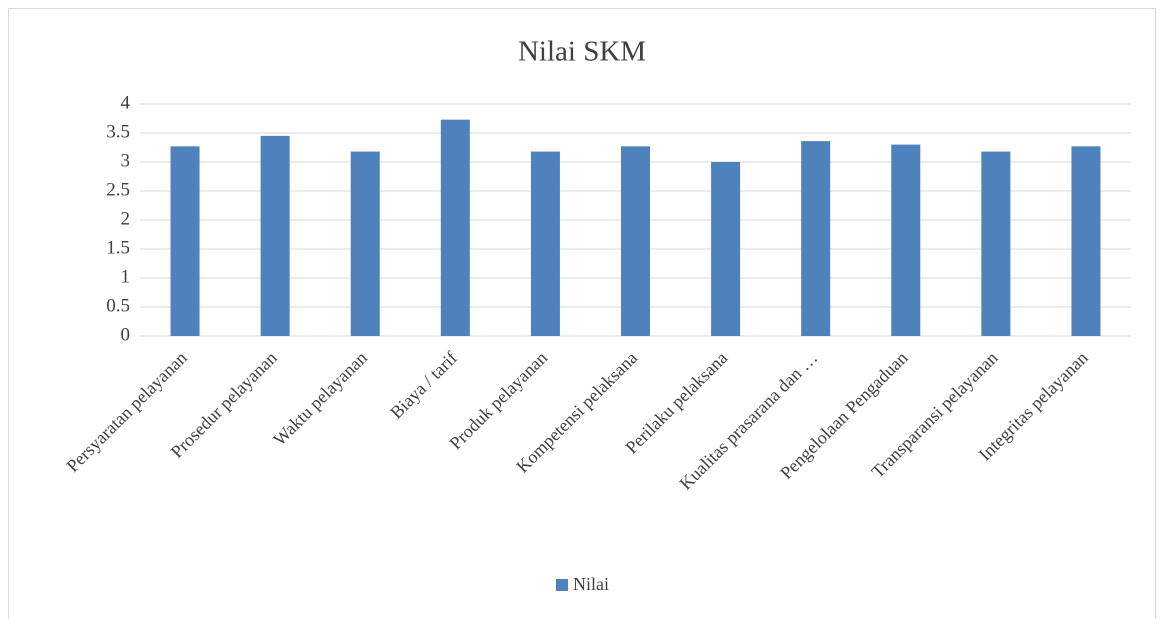 The image size is (1163, 619). What do you see at coordinates (126, 276) in the screenshot?
I see `y-tick-label: 1` at bounding box center [126, 276].